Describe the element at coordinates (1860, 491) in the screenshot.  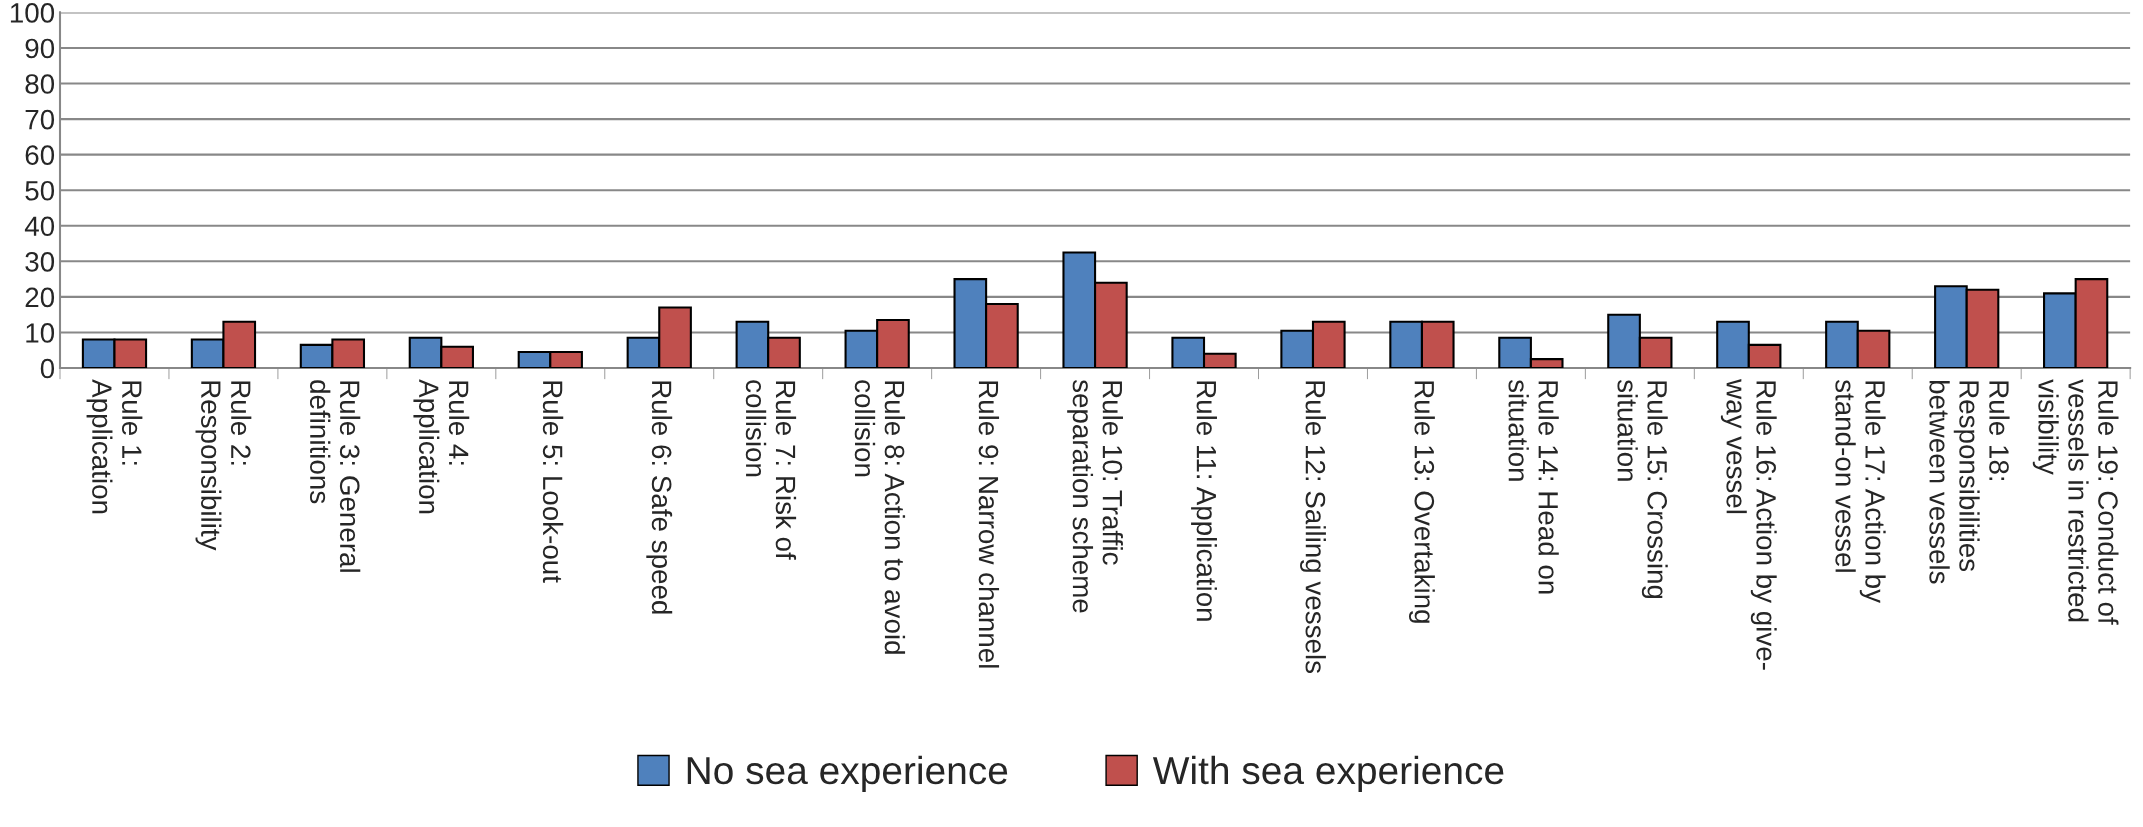
I see `x-tick-label: Rule 17: Action by stand-on vessel` at that location.